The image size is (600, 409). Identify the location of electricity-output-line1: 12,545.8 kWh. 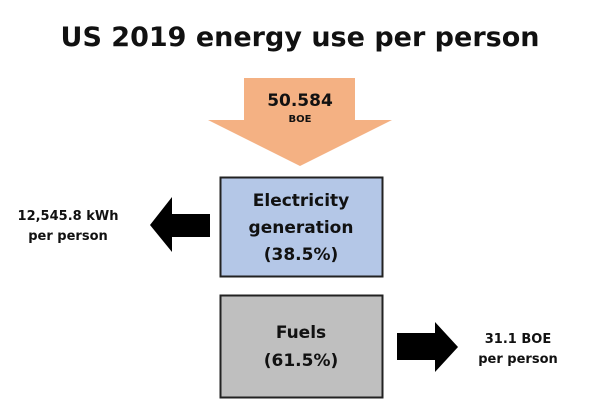
(68, 216).